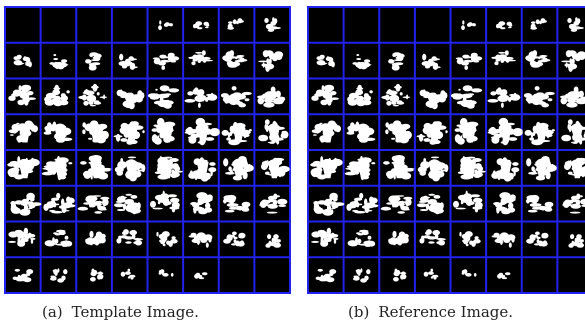  Describe the element at coordinates (359, 312) in the screenshot. I see `caption-reference-tag: (b)` at that location.